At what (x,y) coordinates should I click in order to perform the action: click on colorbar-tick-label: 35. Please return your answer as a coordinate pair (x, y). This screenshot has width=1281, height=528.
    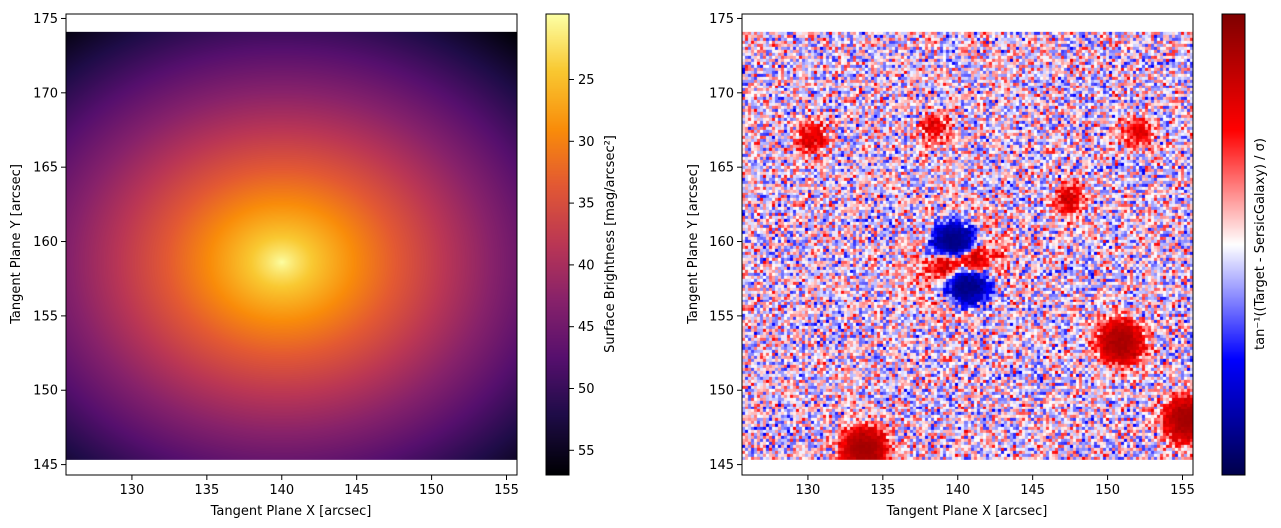
    Looking at the image, I should click on (586, 204).